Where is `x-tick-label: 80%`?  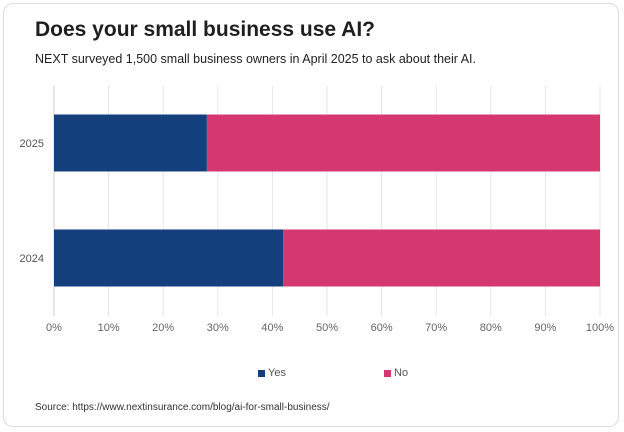
x-tick-label: 80% is located at coordinates (491, 328).